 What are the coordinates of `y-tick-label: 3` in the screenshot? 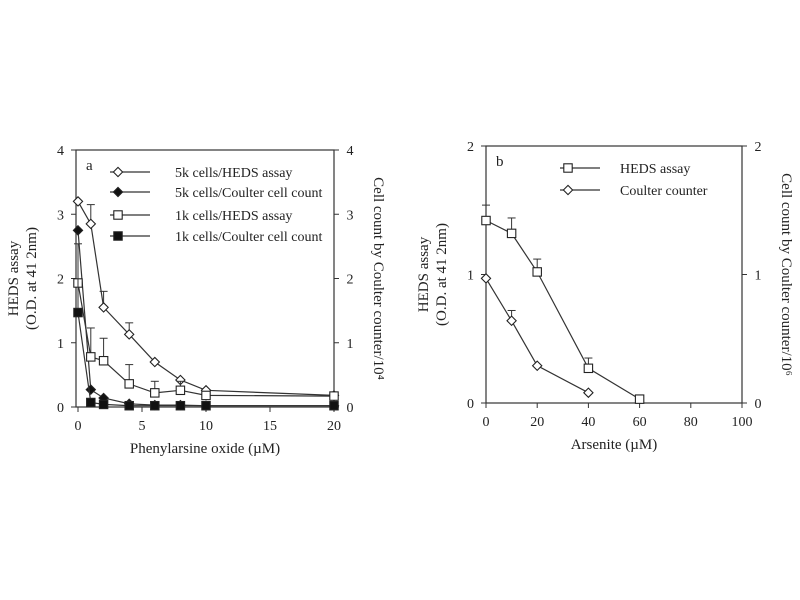 It's located at (60, 215).